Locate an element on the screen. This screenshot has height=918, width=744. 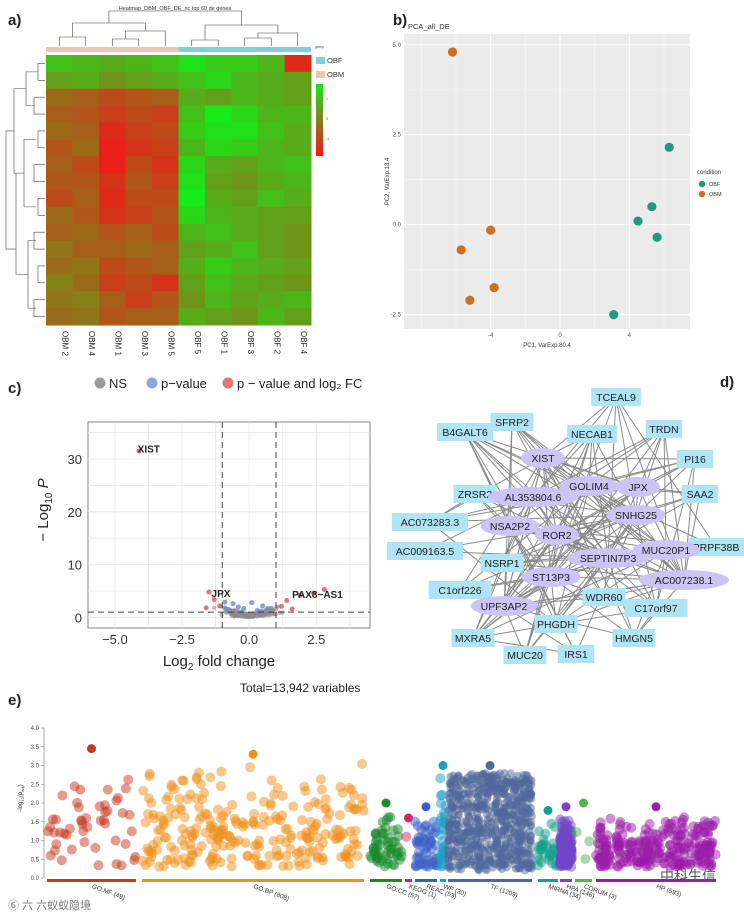
network-node-gene is located at coordinates (634, 638).